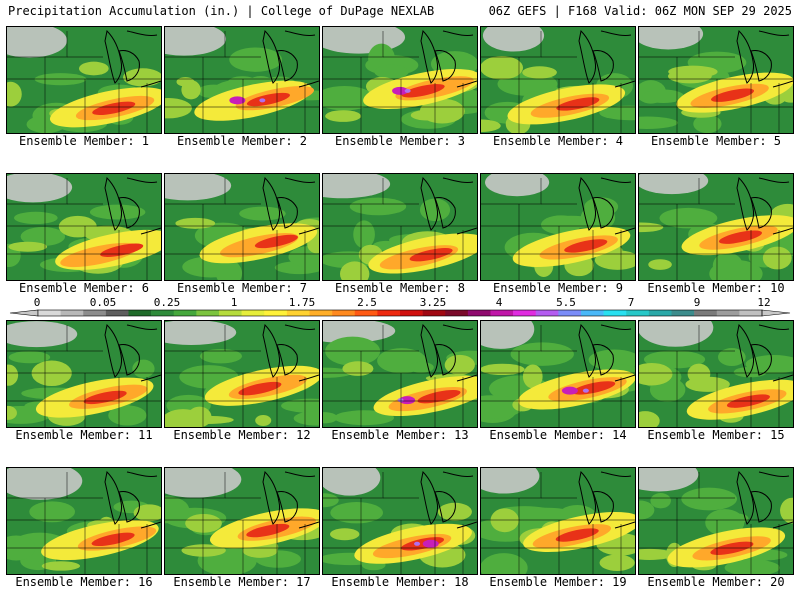 The height and width of the screenshot is (600, 800). I want to click on ensemble-member-label: Ensemble Member: 3, so click(400, 141).